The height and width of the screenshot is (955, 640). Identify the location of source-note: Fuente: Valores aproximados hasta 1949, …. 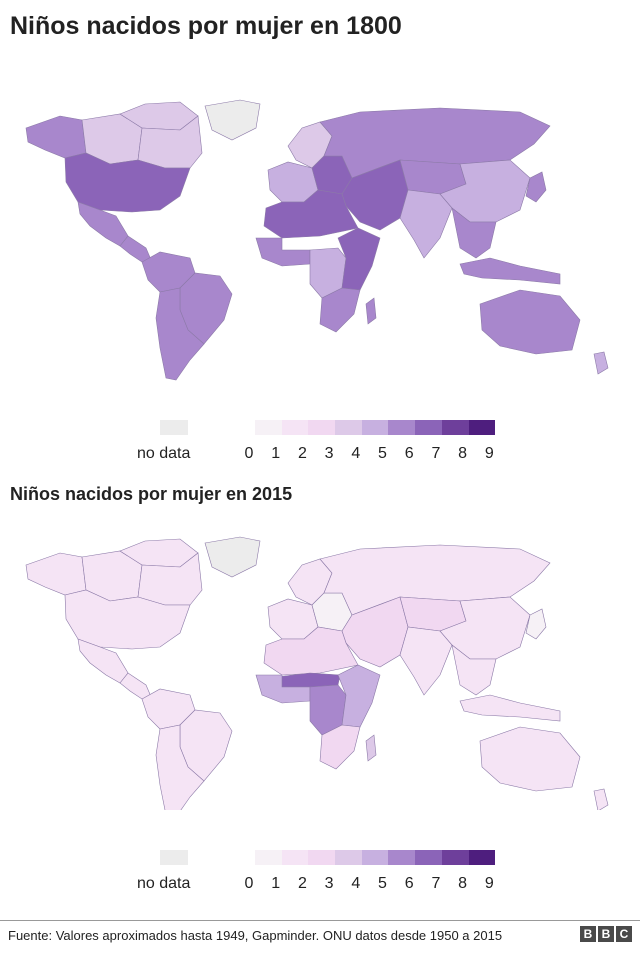
(255, 935).